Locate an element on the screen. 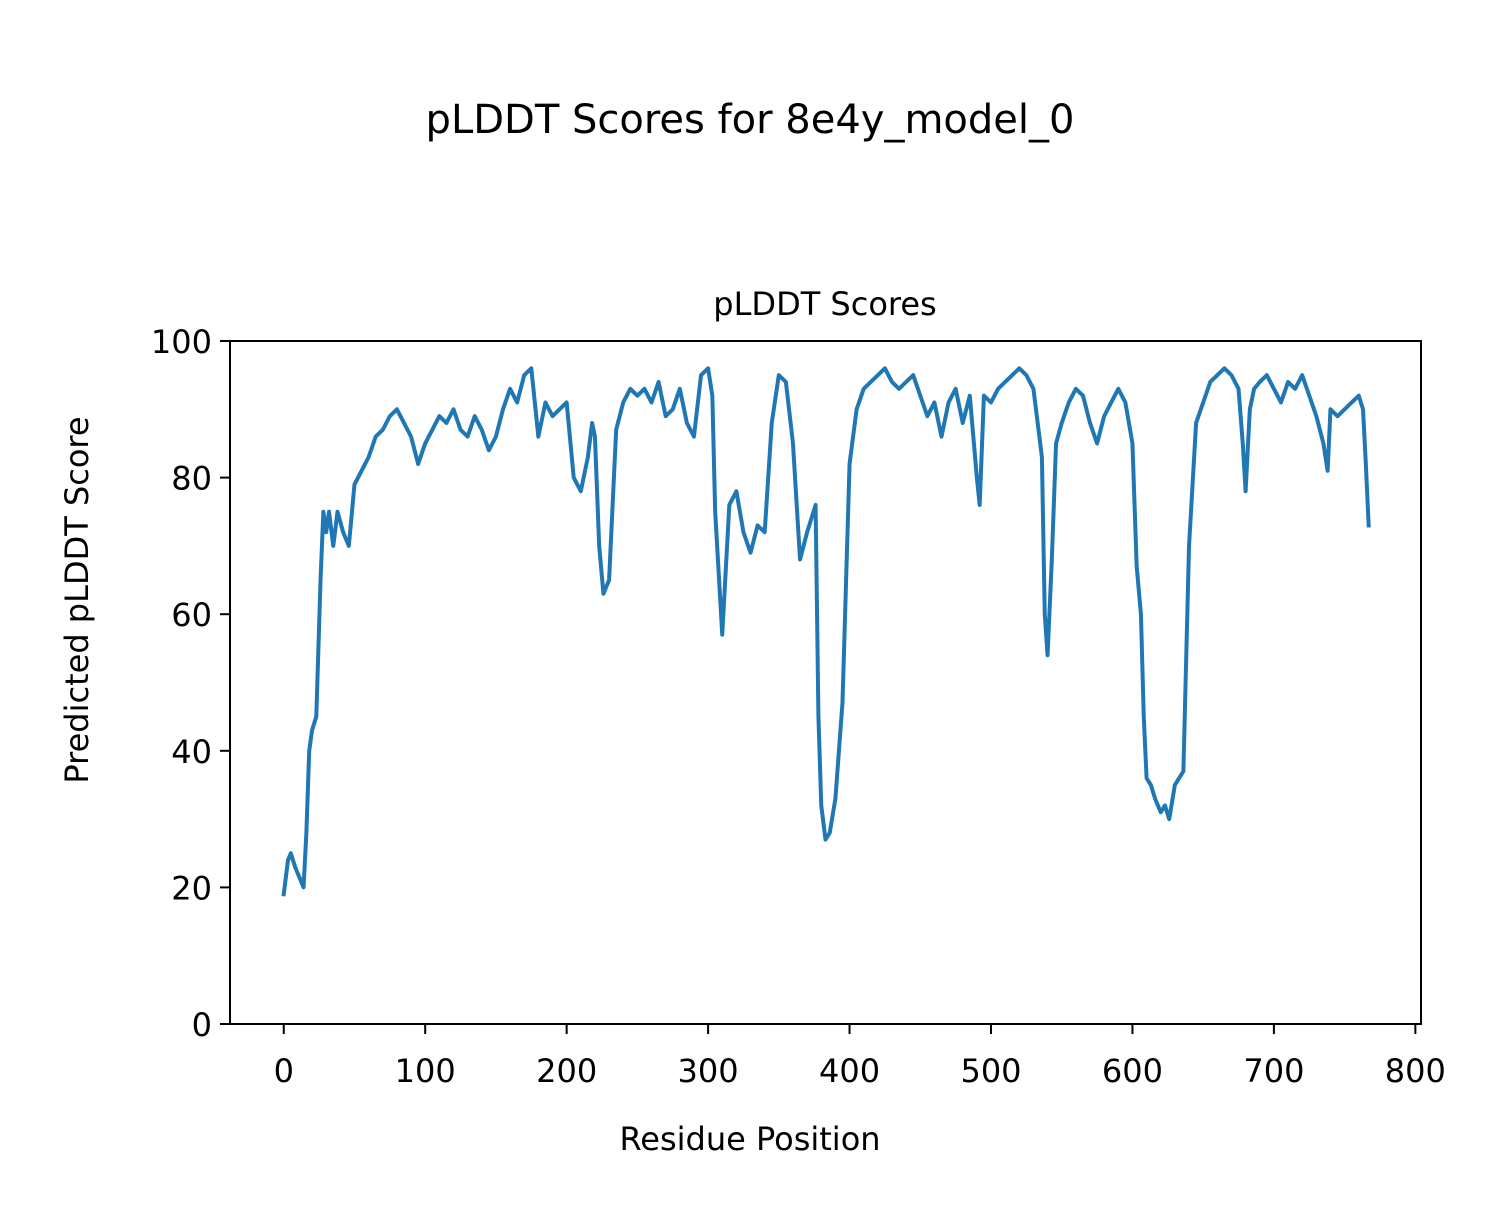 The image size is (1500, 1205). y-tick-label: 60 is located at coordinates (191, 615).